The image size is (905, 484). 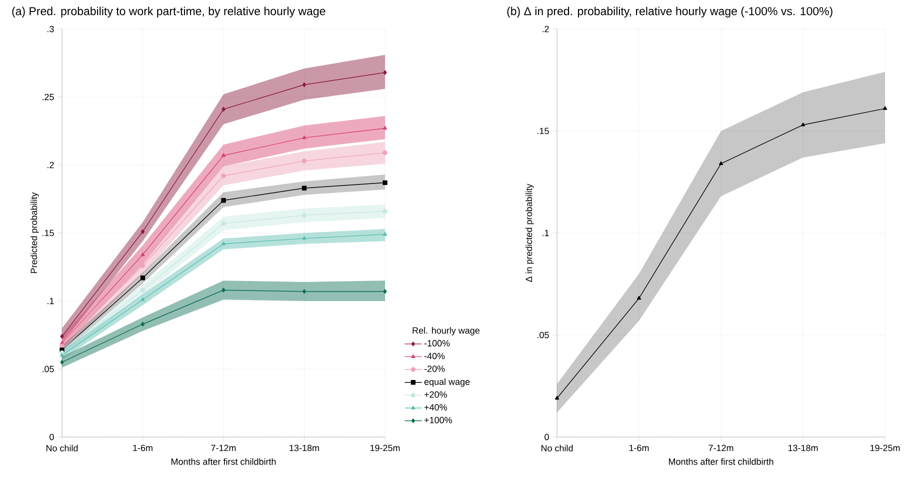 What do you see at coordinates (435, 407) in the screenshot?
I see `legend-label: +40%` at bounding box center [435, 407].